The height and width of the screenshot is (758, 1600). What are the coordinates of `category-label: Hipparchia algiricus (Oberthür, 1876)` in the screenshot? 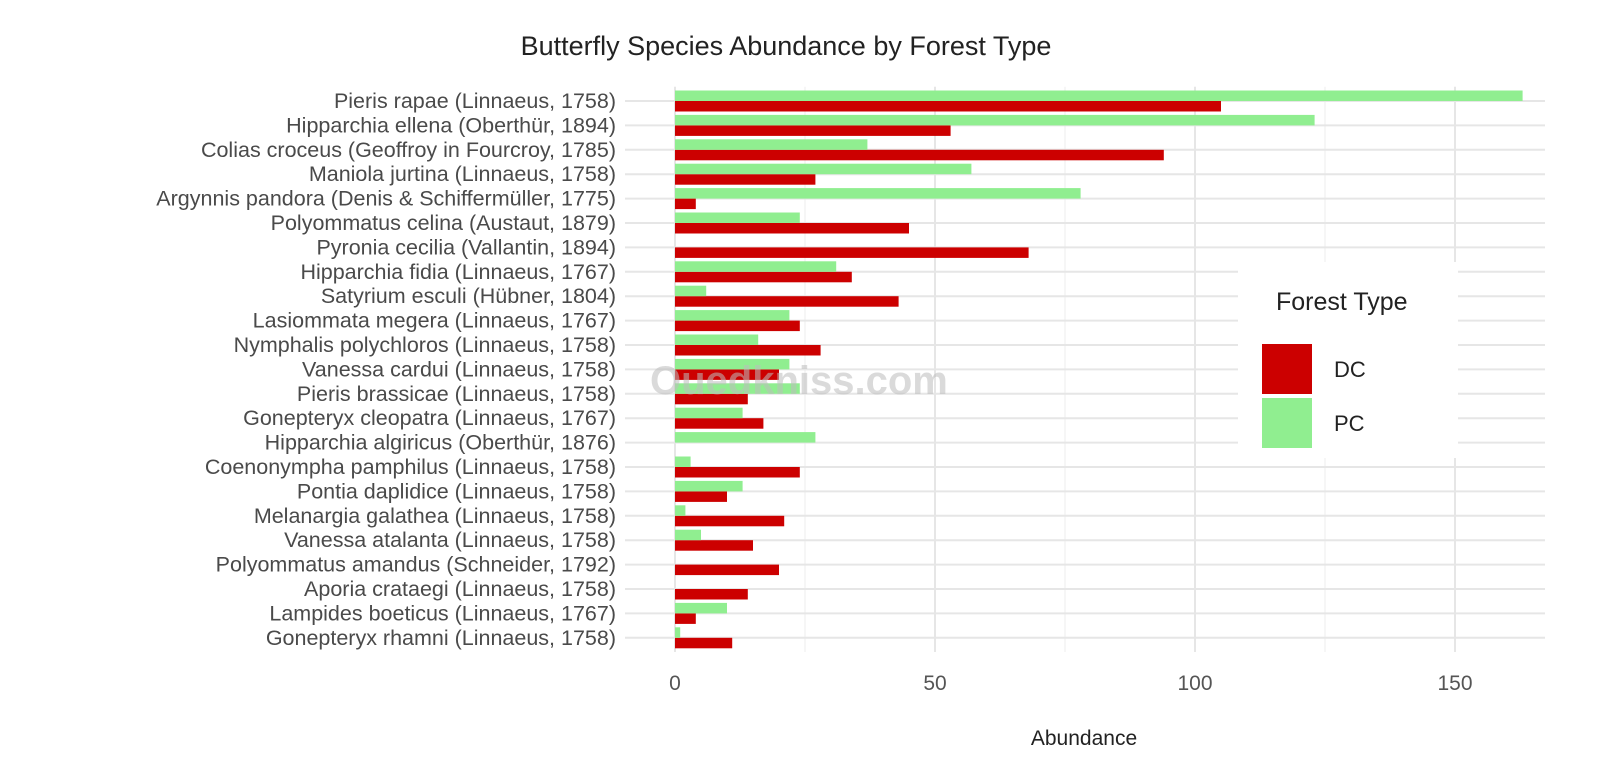 It's located at (440, 443).